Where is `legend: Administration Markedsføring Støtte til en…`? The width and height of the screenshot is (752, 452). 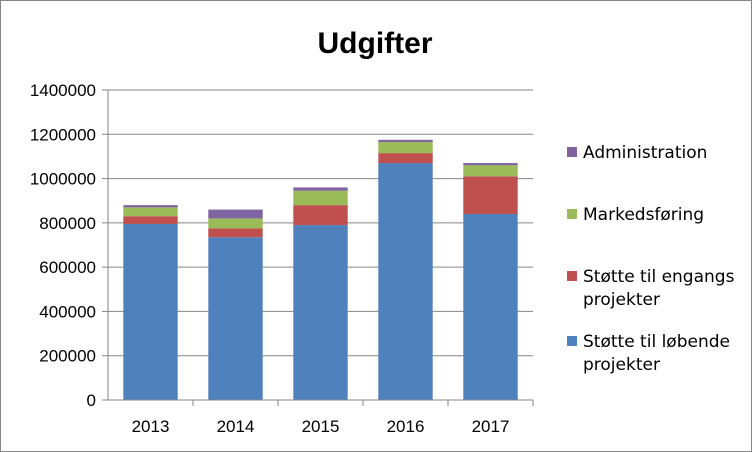 legend: Administration Markedsføring Støtte til en… is located at coordinates (651, 259).